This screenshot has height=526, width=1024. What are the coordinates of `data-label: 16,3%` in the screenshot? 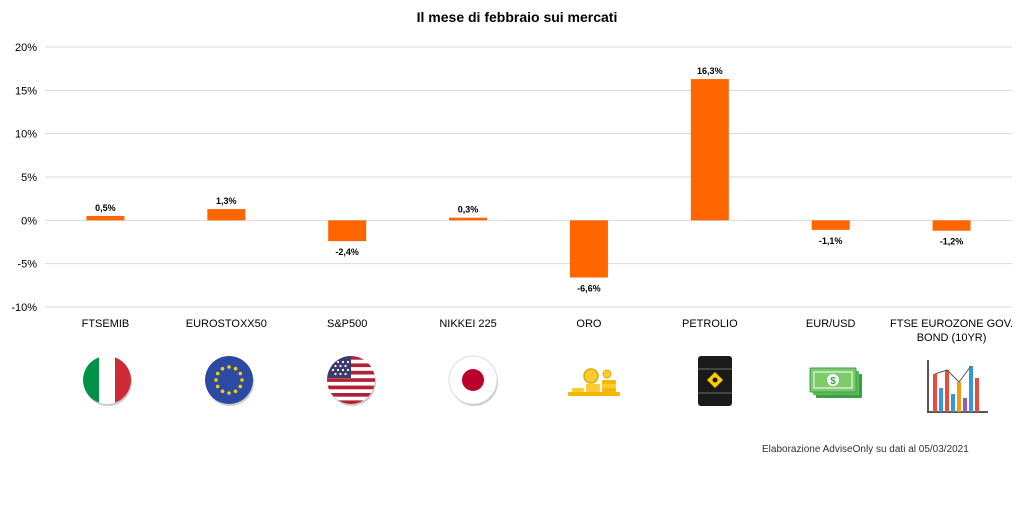 It's located at (710, 71).